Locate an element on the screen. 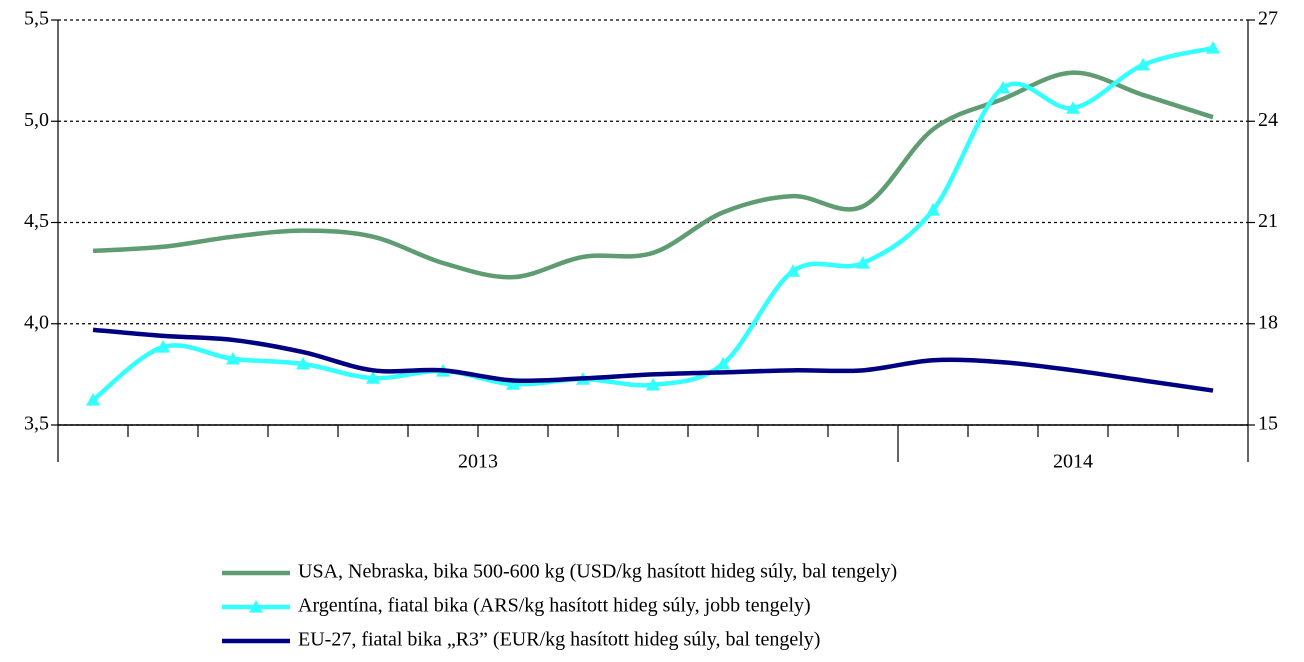 The height and width of the screenshot is (662, 1304). y2-tick-label: 27 is located at coordinates (1268, 19).